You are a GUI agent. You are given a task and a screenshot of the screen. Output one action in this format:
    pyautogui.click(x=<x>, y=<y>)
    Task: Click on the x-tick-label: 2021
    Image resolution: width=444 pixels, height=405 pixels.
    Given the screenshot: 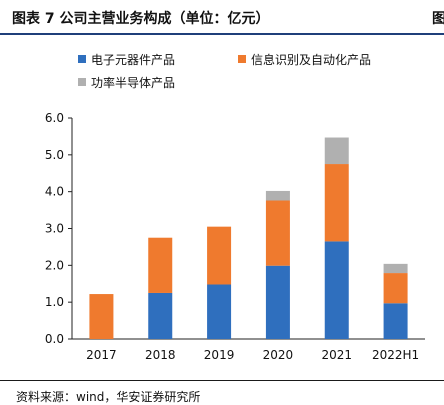 What is the action you would take?
    pyautogui.click(x=336, y=355)
    